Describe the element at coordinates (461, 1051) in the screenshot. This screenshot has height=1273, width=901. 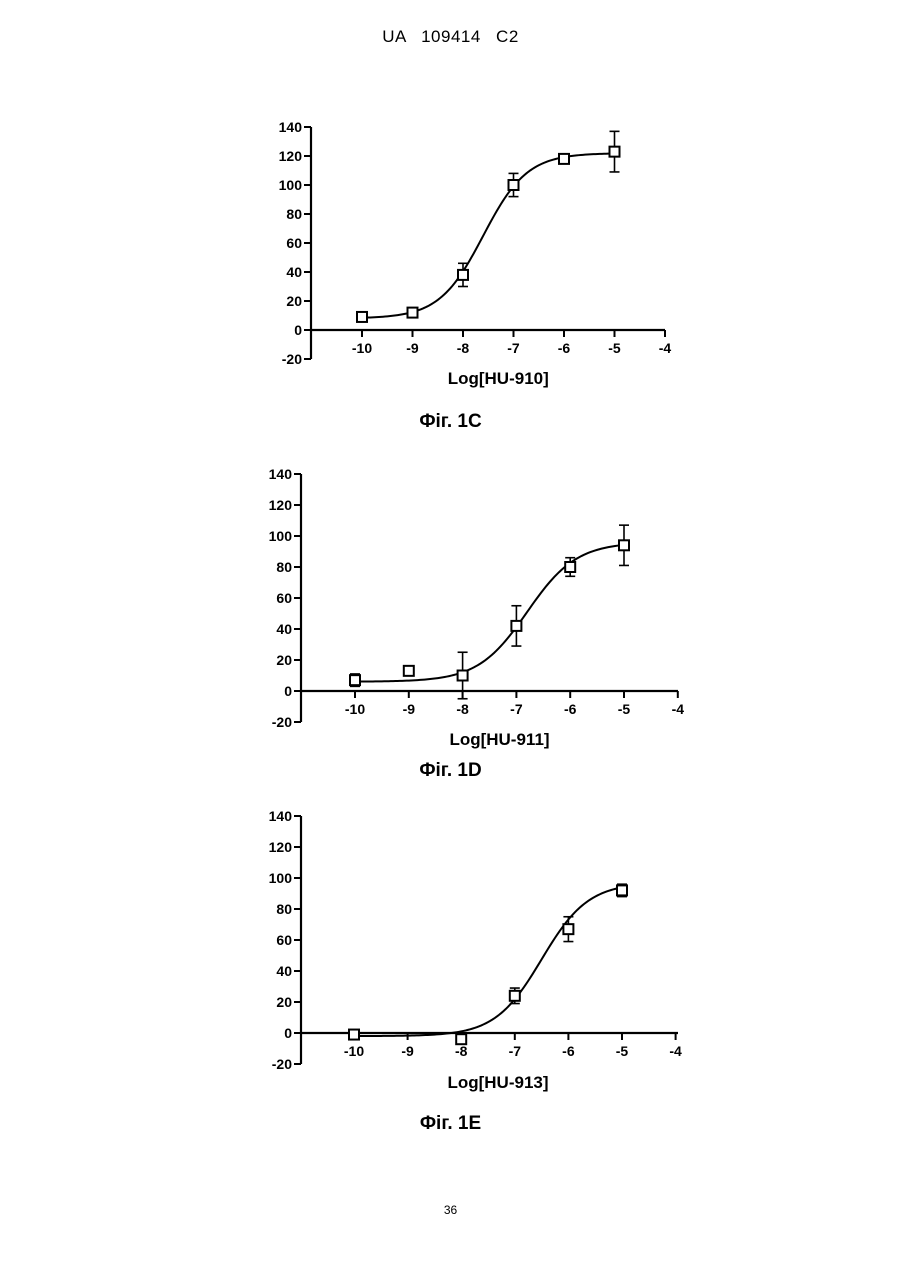
I see `x-tick-label: -8` at that location.